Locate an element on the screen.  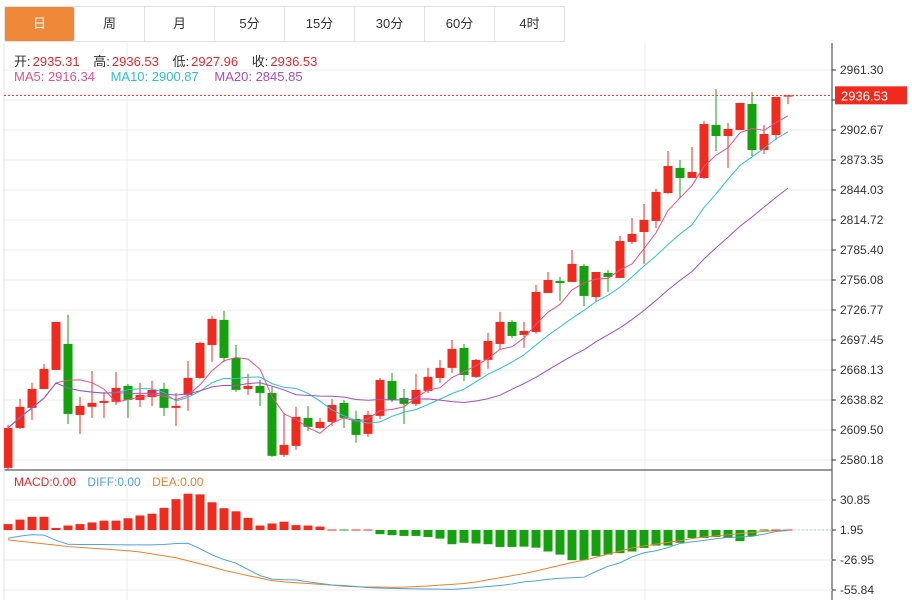
ma10-value: MA10: 2900.87 is located at coordinates (154, 76).